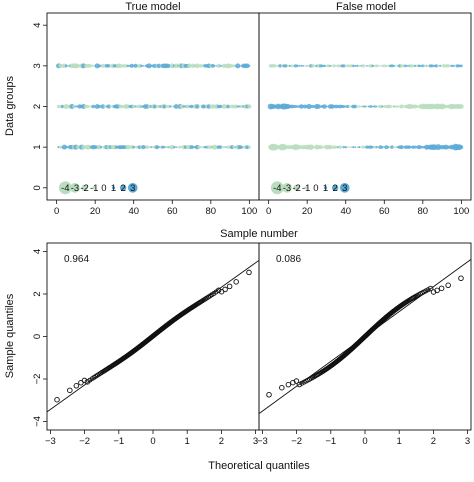 The height and width of the screenshot is (482, 474). Describe the element at coordinates (118, 441) in the screenshot. I see `bottom-x-tick-label: −1` at that location.